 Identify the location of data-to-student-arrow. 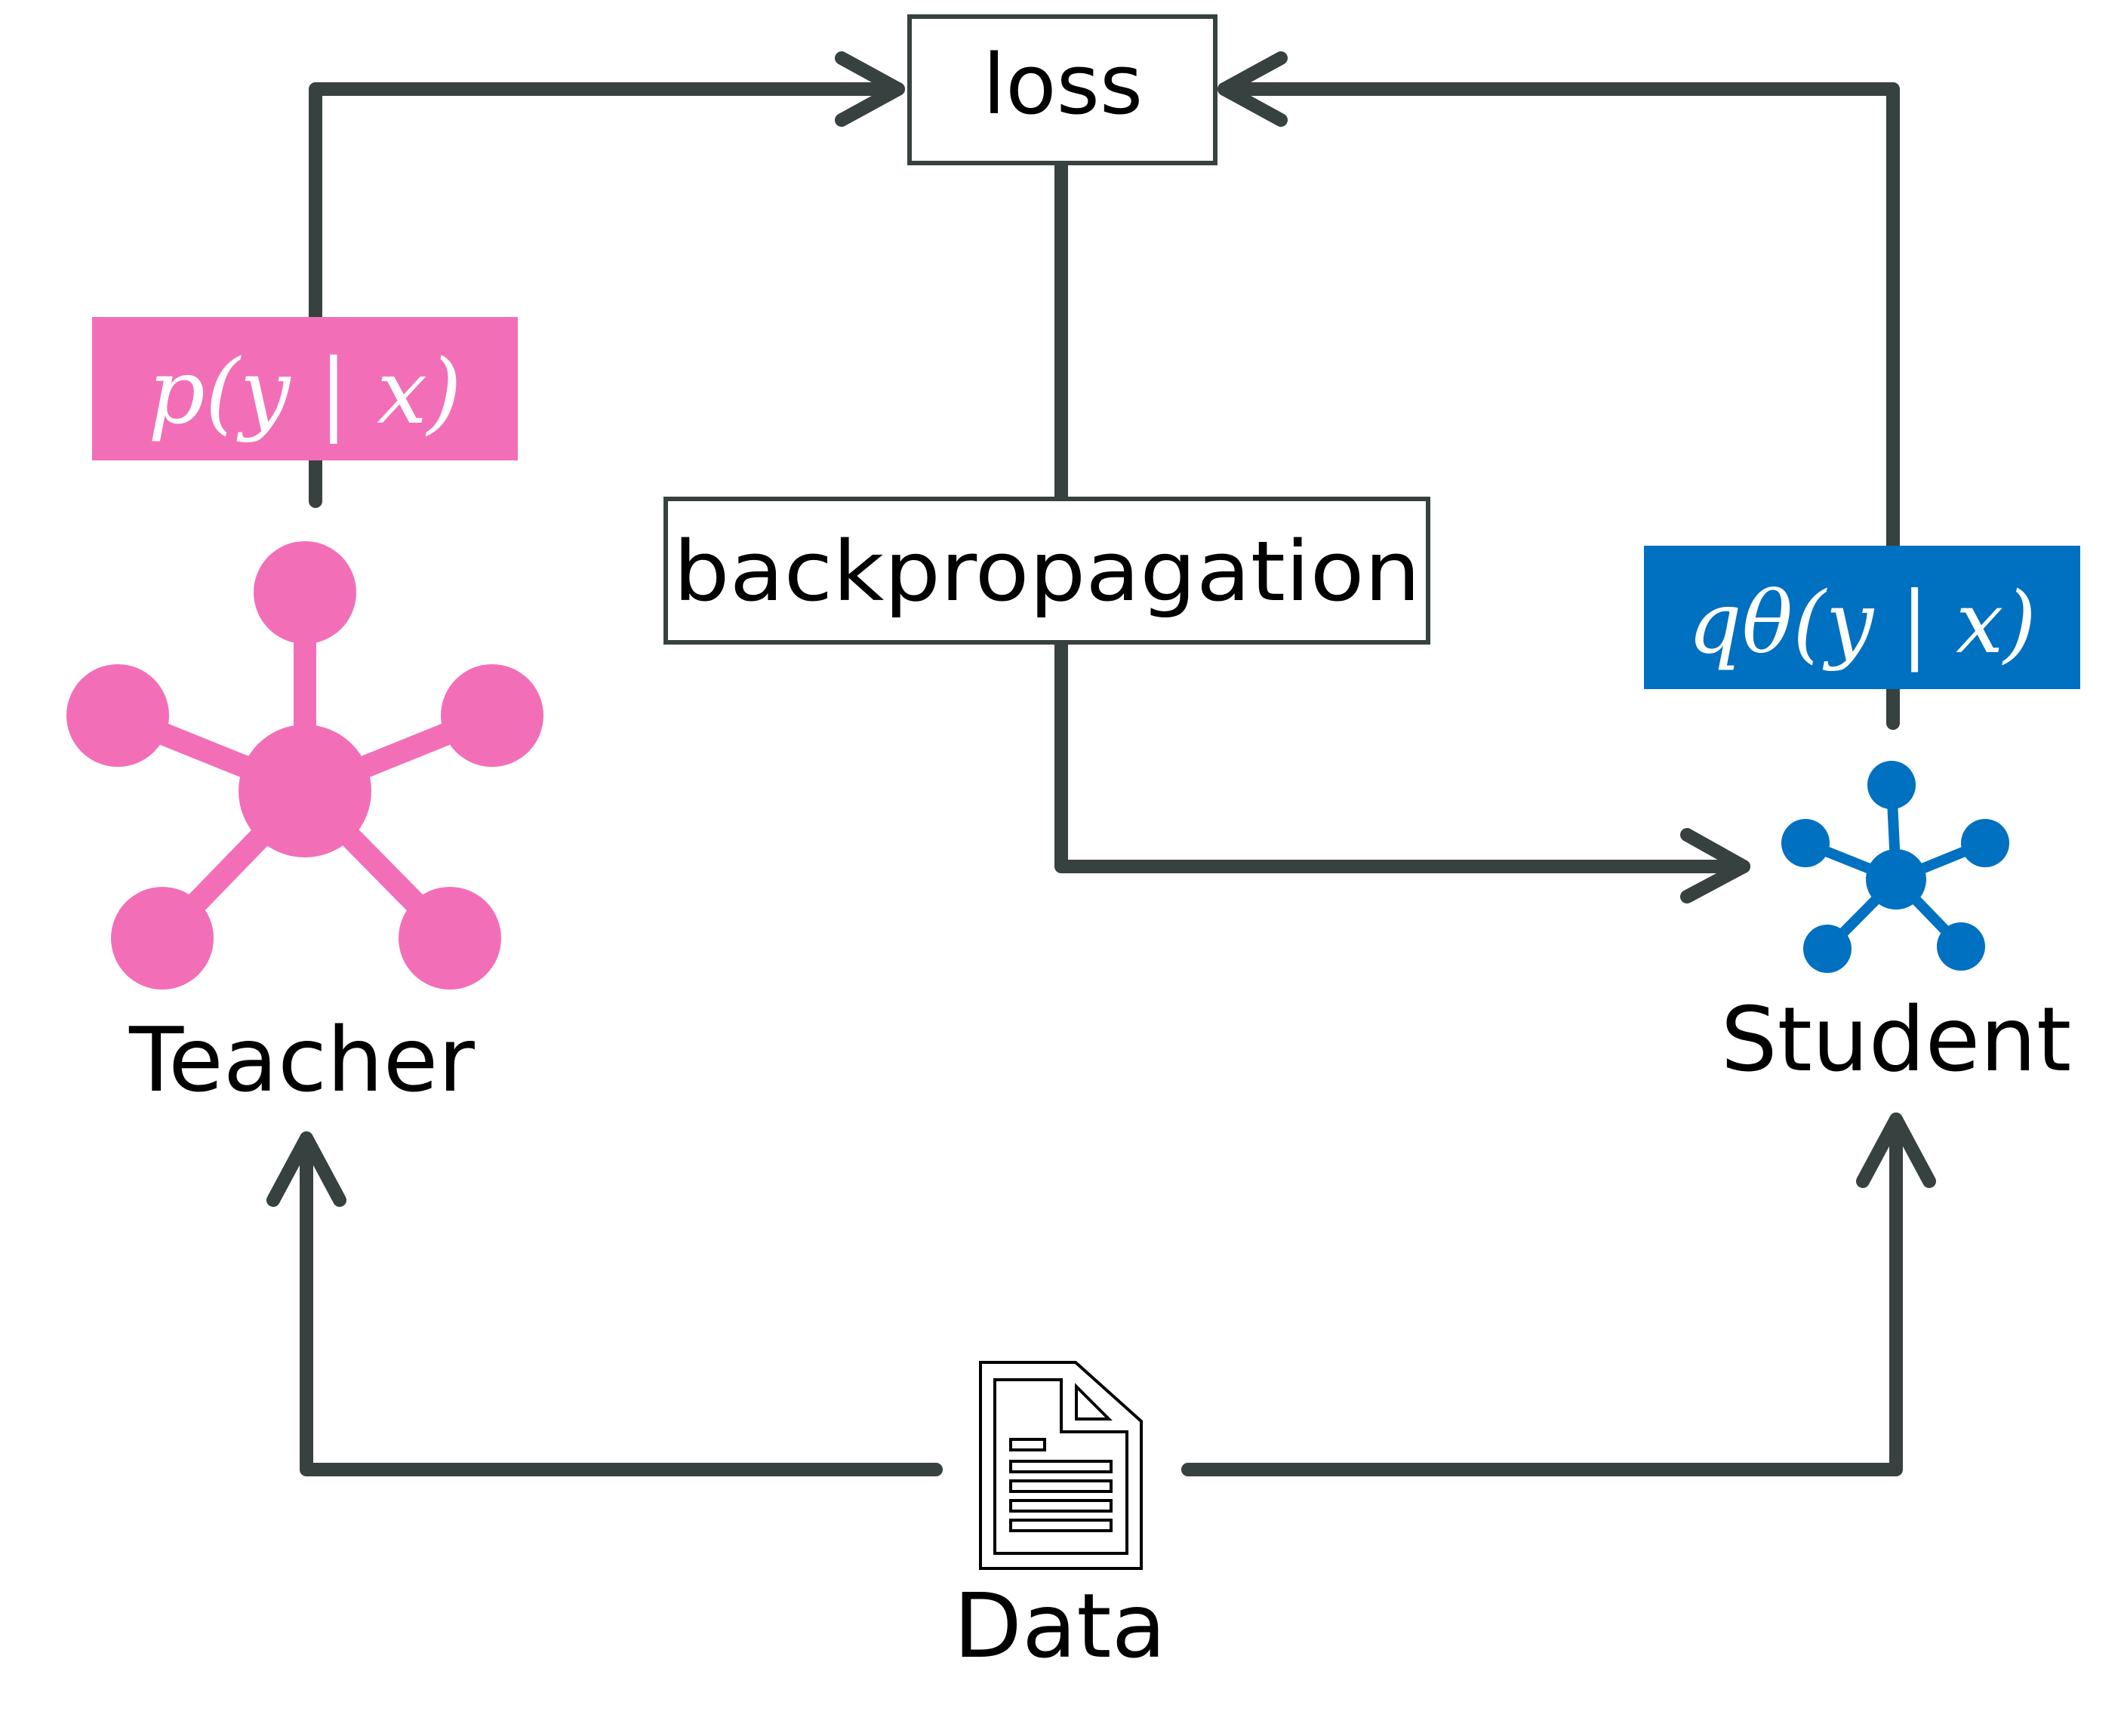
(1542, 1294).